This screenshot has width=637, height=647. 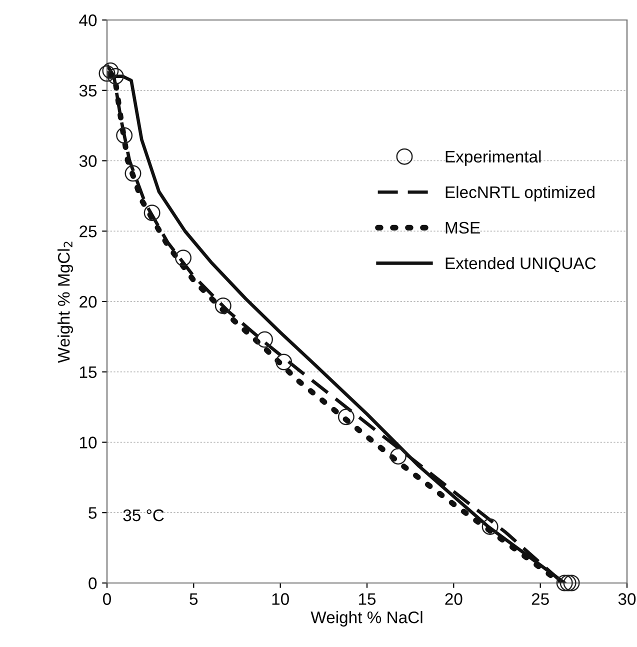 I want to click on x-tick-label: 5, so click(x=194, y=599).